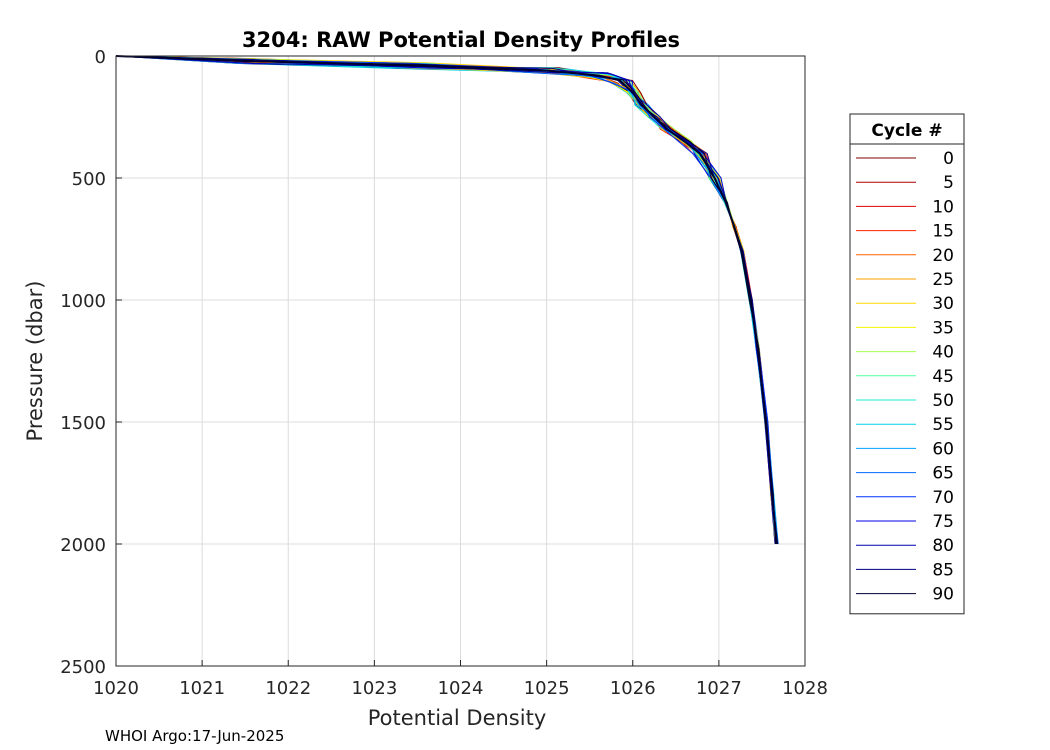 The image size is (1050, 750). I want to click on legend-entry-label: 5, so click(948, 183).